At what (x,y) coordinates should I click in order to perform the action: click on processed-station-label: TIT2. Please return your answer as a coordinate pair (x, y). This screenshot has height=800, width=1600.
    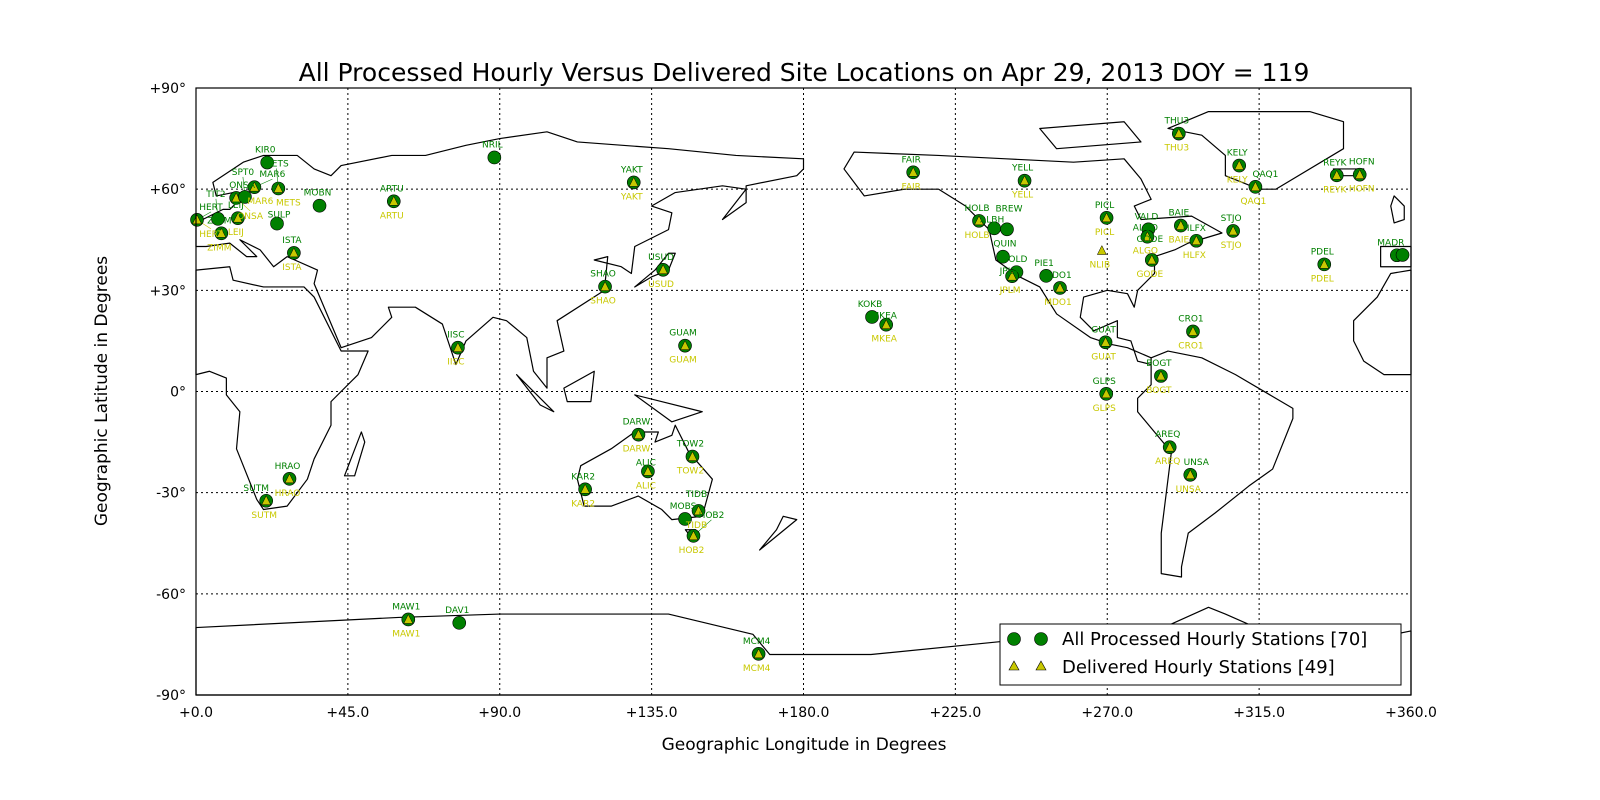
    Looking at the image, I should click on (215, 195).